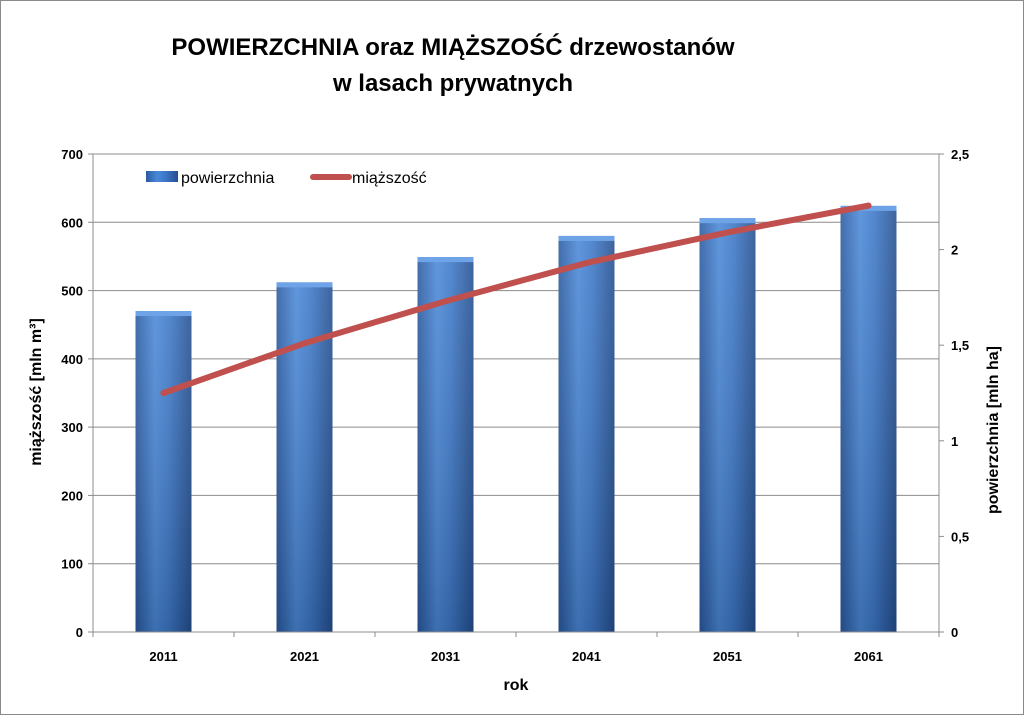  I want to click on y-axis-left-title: miąższość [mln m³], so click(36, 392).